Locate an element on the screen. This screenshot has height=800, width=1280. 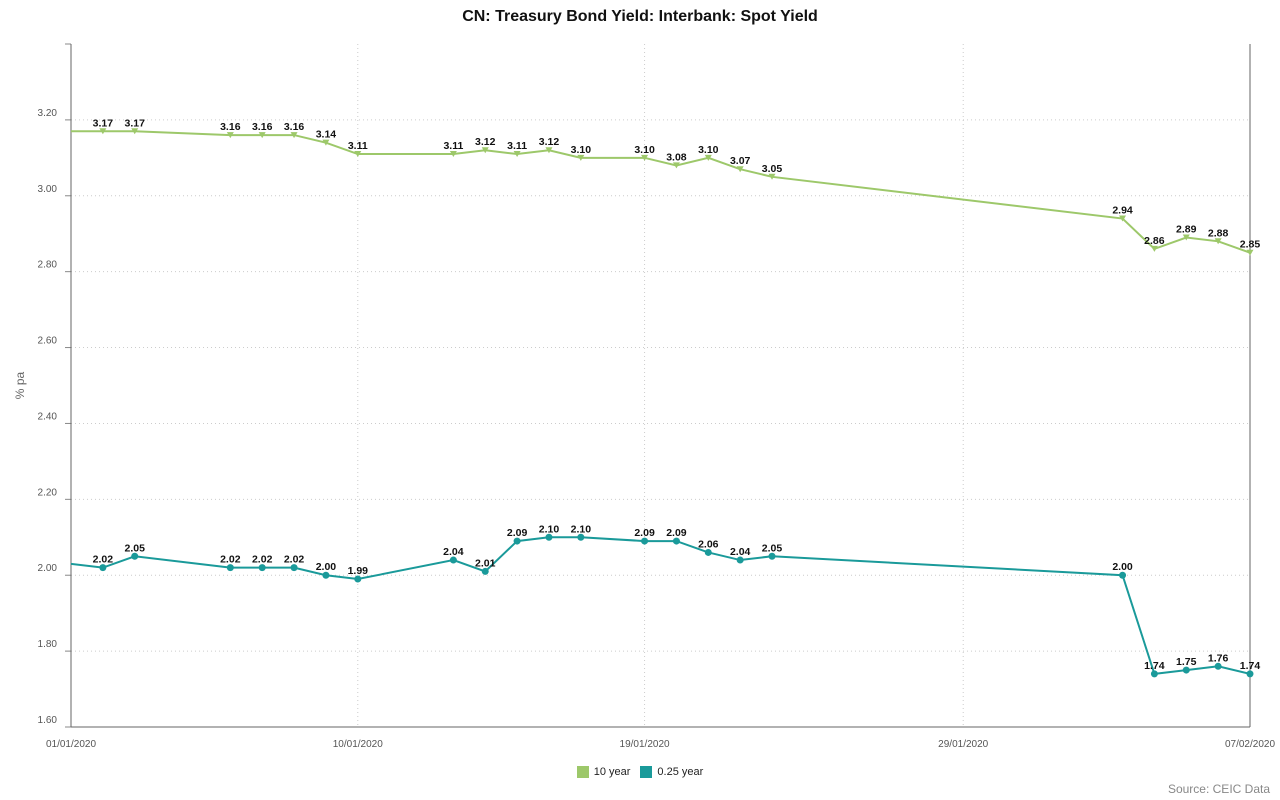
legend-item-10-year: 10 year is located at coordinates (603, 772).